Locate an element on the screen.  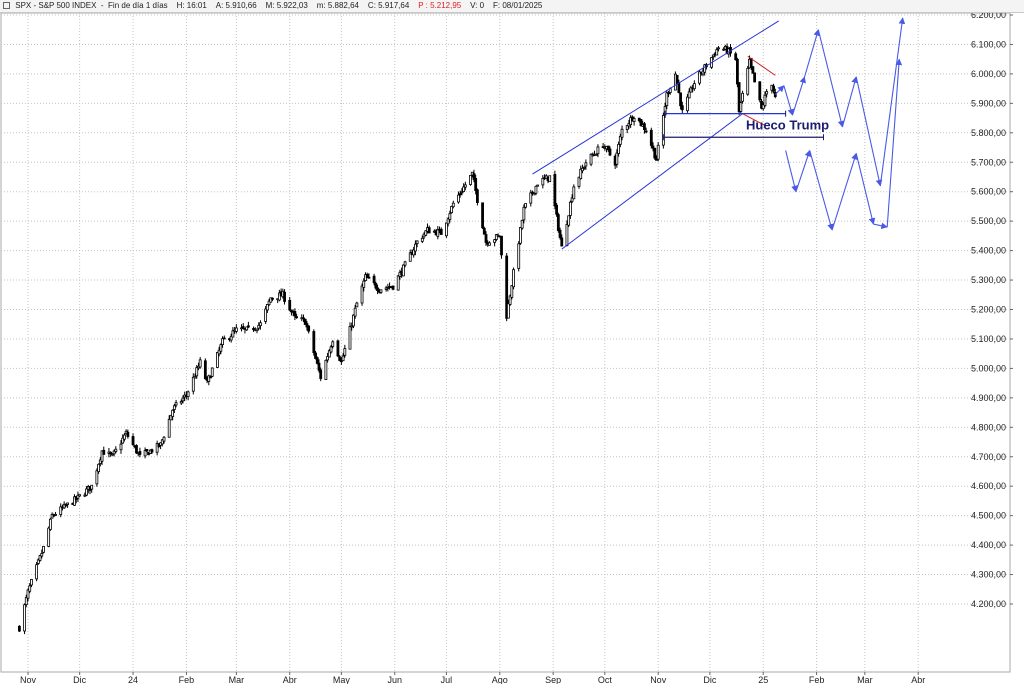
x-tick-label: Feb is located at coordinates (817, 679).